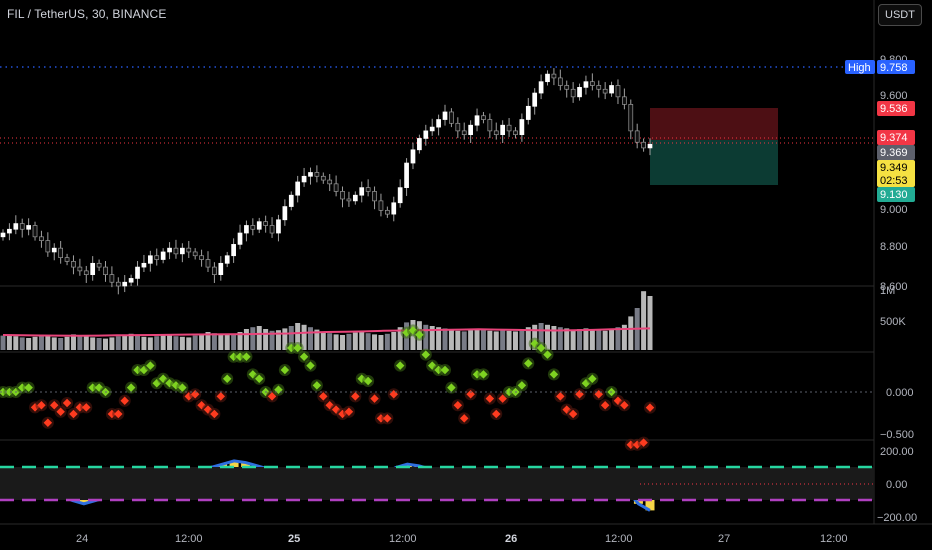 This screenshot has width=932, height=550. Describe the element at coordinates (714, 162) in the screenshot. I see `take-profit-zone` at that location.